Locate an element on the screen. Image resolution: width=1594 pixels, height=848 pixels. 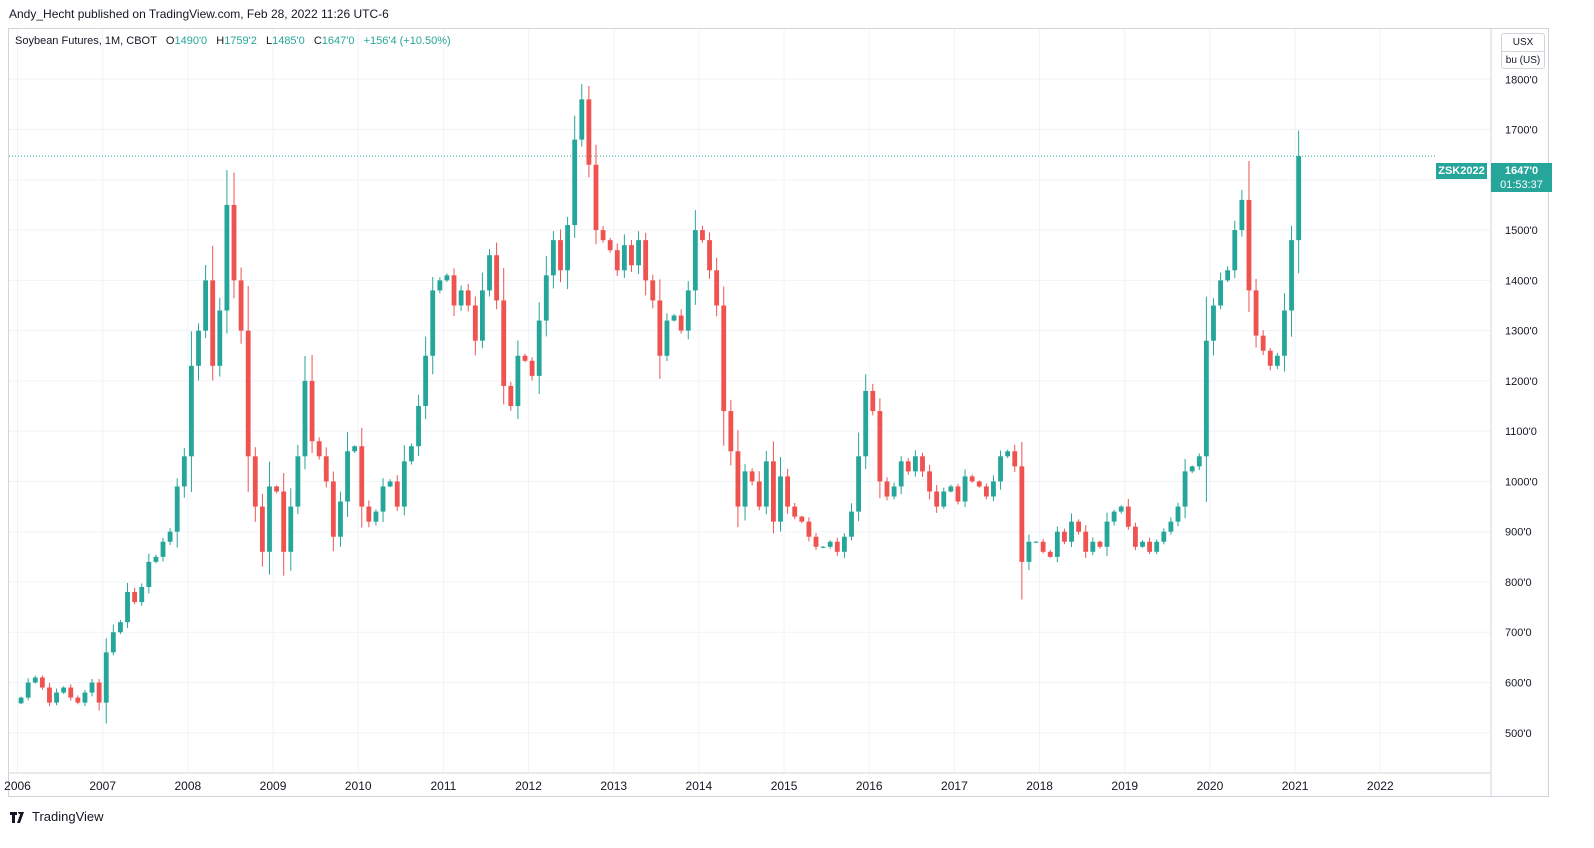
legend-symbol: Soybean Futures, 1M, CBOT is located at coordinates (86, 41).